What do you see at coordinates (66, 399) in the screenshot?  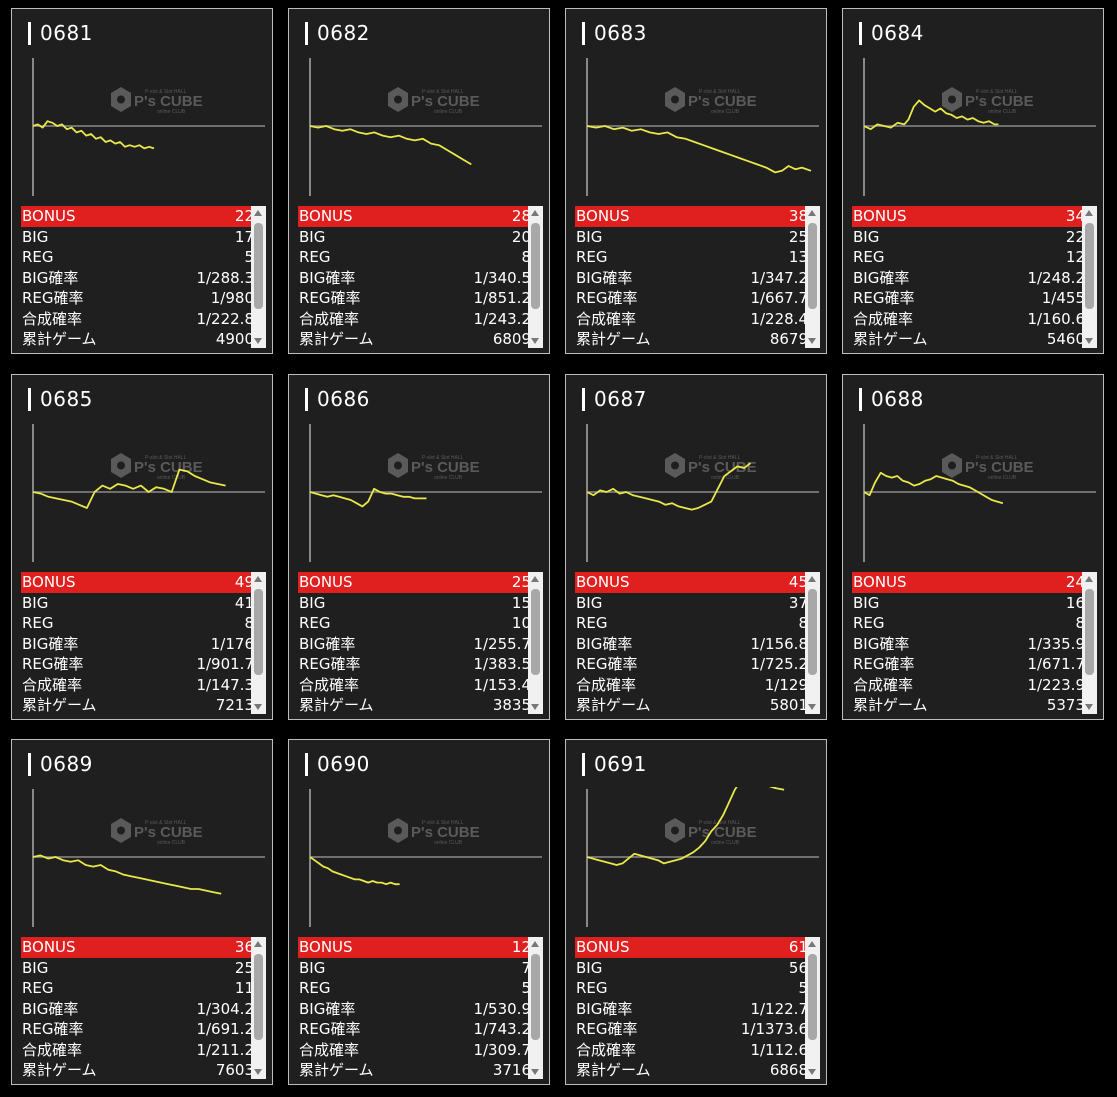 I see `machine-number: 0685` at bounding box center [66, 399].